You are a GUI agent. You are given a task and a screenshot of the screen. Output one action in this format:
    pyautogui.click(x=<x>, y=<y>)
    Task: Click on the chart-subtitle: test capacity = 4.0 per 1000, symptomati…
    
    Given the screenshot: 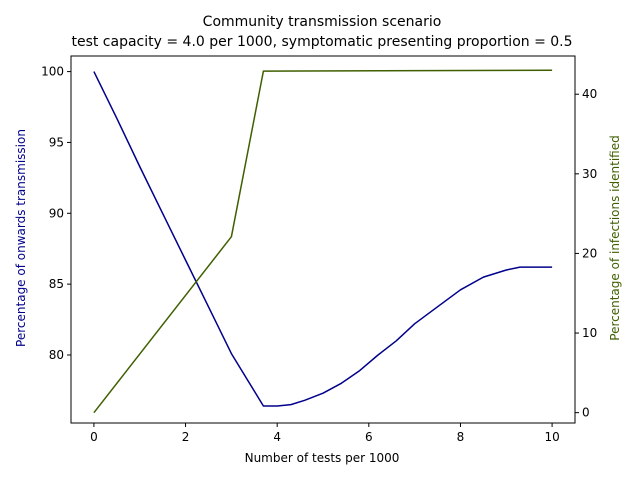 What is the action you would take?
    pyautogui.click(x=321, y=42)
    